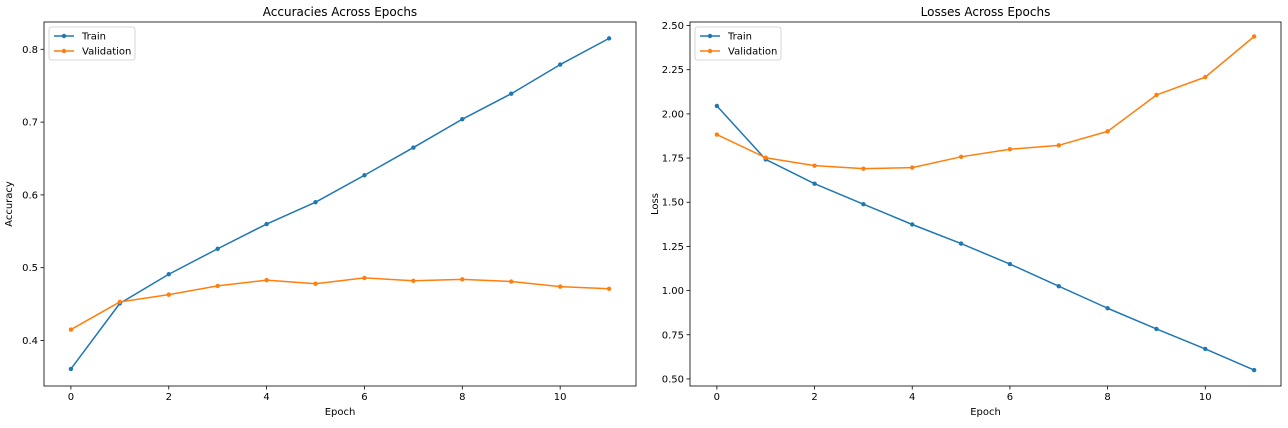  I want to click on y-tick-label: 0.50, so click(673, 379).